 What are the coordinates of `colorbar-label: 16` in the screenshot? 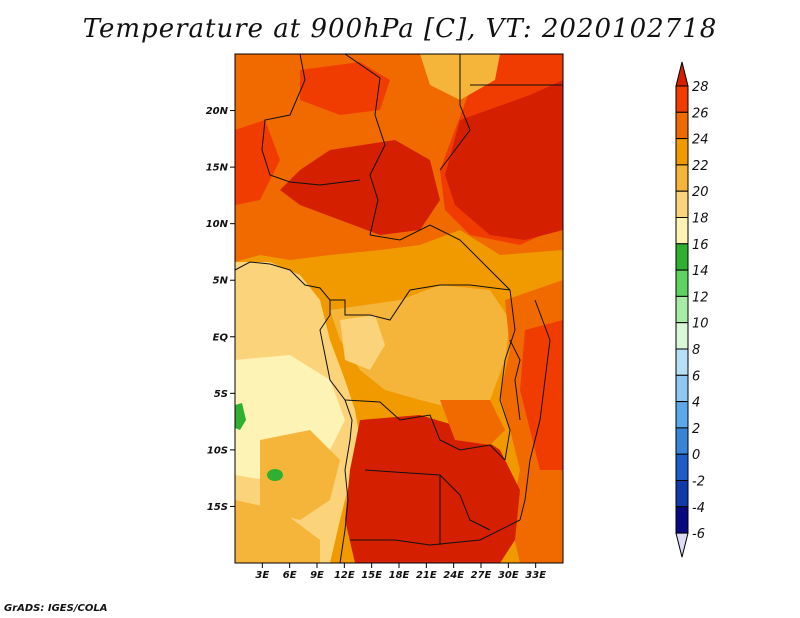 It's located at (700, 245).